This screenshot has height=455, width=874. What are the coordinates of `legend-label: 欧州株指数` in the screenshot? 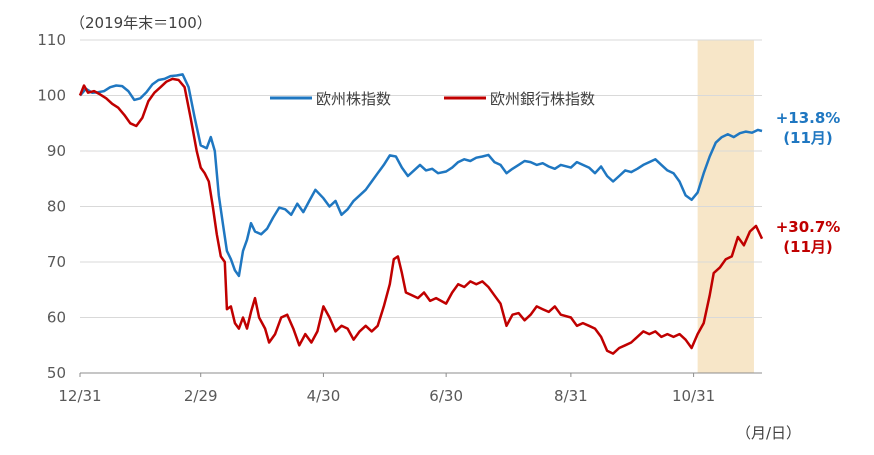 It's located at (353, 99).